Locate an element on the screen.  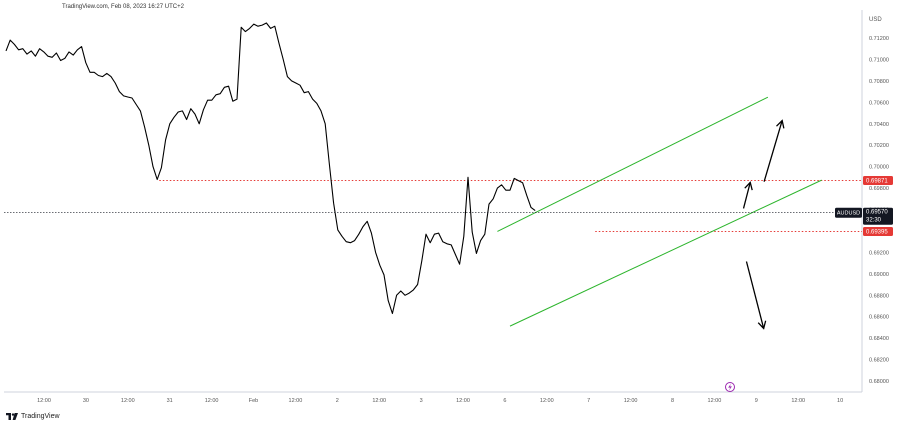
tradingview-brand-text: TradingView is located at coordinates (40, 416).